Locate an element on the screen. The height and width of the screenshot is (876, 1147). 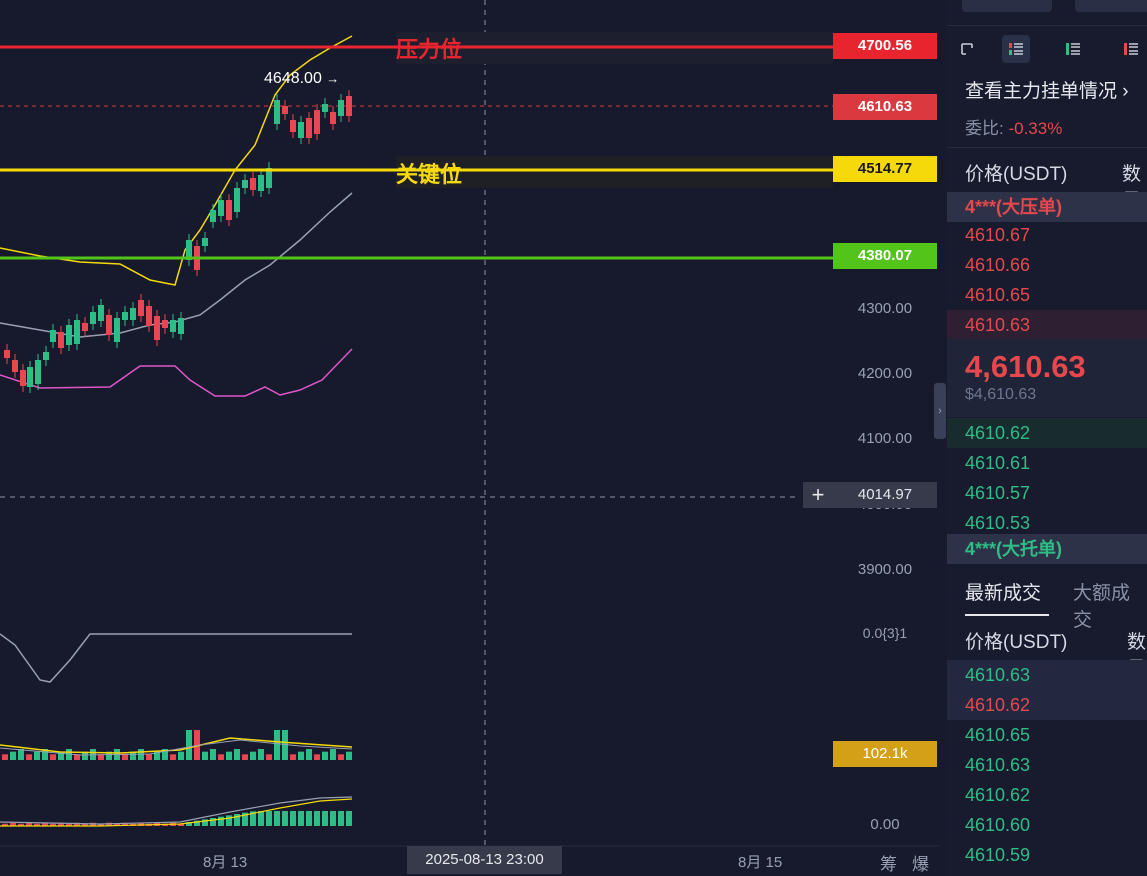
trade-price: 4610.63 is located at coordinates (998, 765).